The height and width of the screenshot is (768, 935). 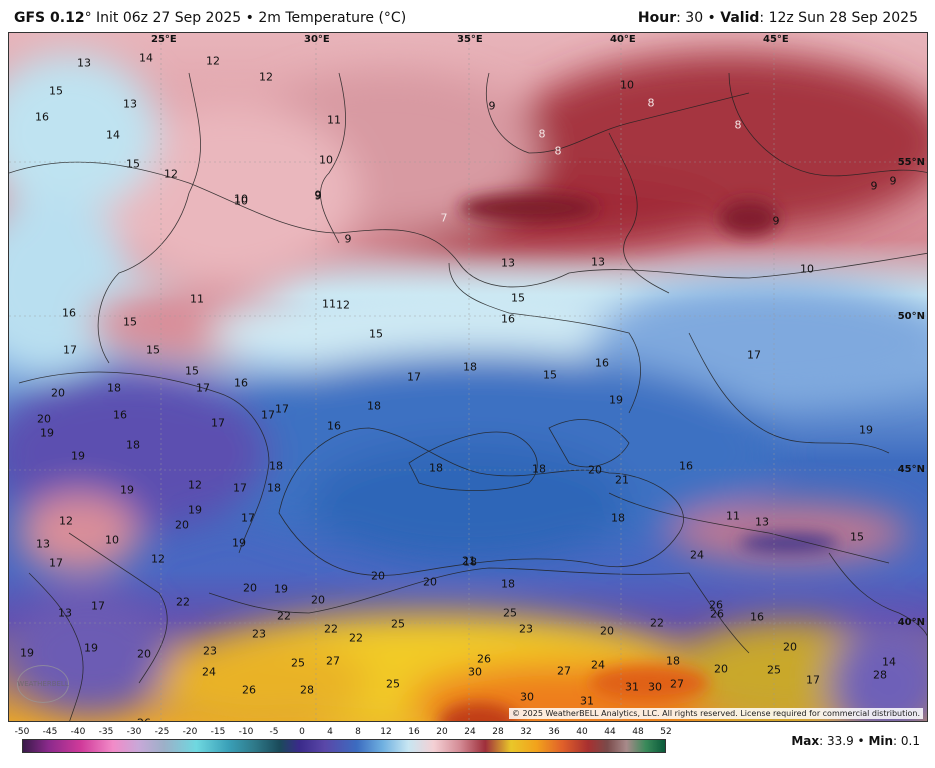 What do you see at coordinates (134, 732) in the screenshot?
I see `legend-tick-label: -30` at bounding box center [134, 732].